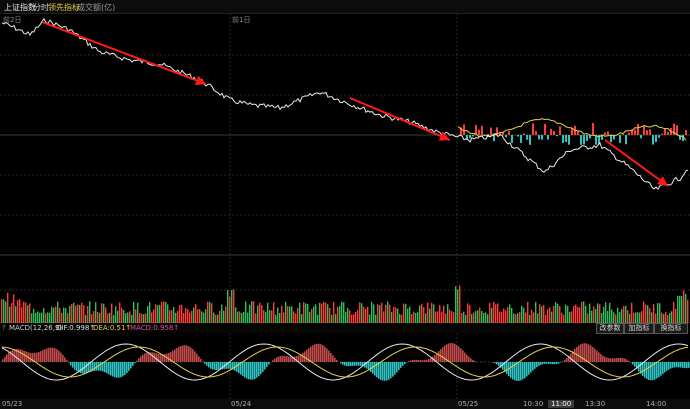 The height and width of the screenshot is (409, 690). I want to click on fenshi-tab: 分时, so click(41, 7).